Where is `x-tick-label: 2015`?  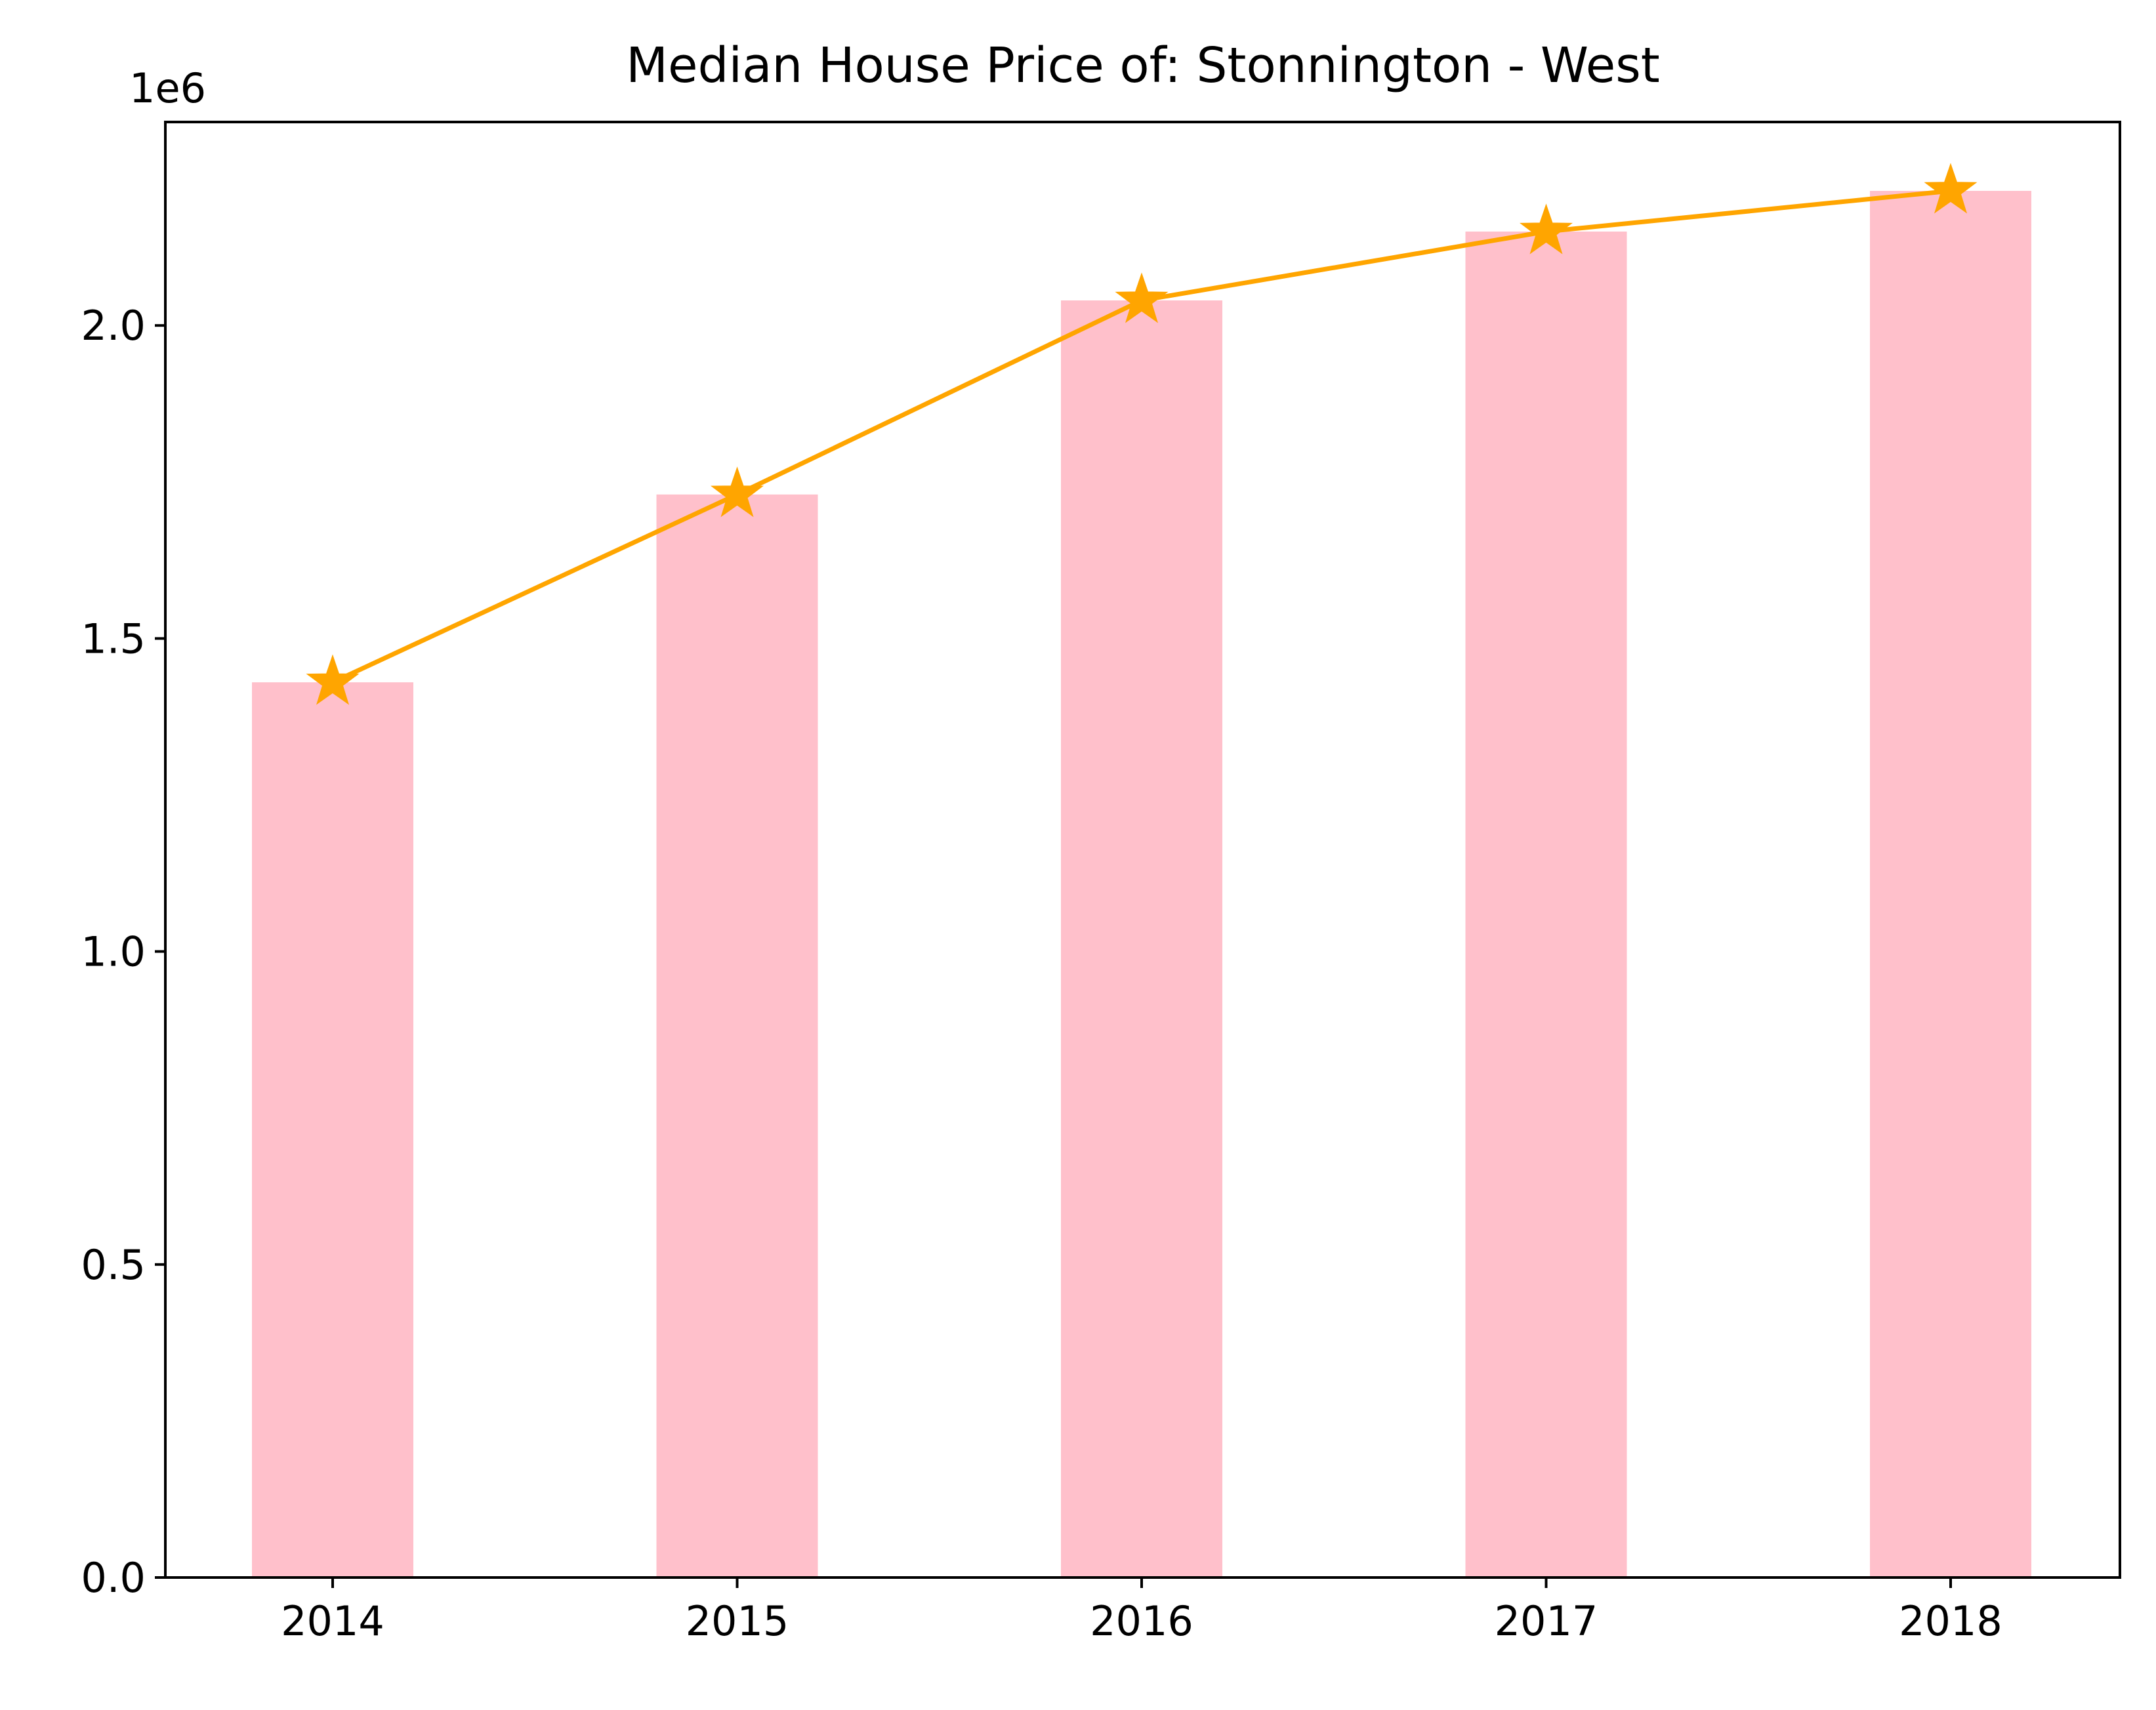 x-tick-label: 2015 is located at coordinates (738, 1621).